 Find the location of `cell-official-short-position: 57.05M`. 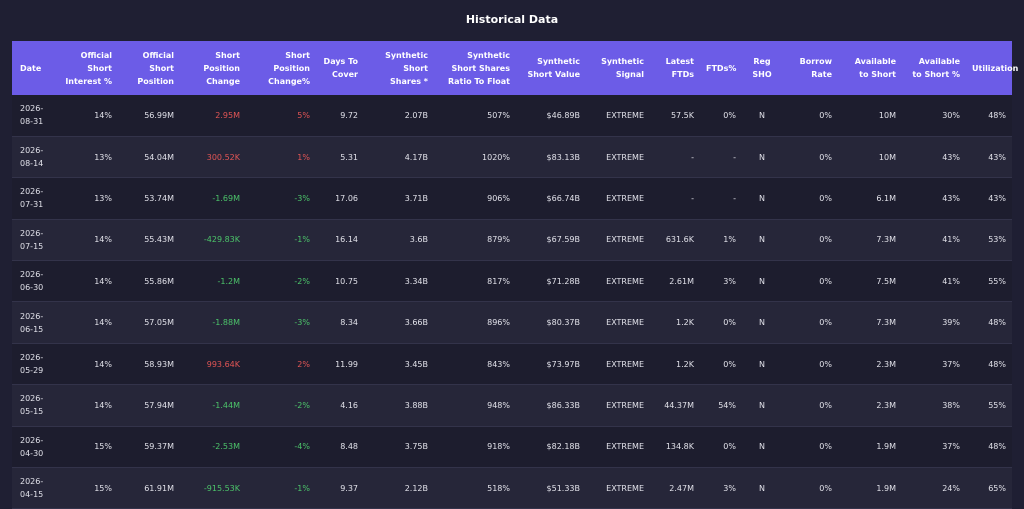

cell-official-short-position: 57.05M is located at coordinates (159, 323).